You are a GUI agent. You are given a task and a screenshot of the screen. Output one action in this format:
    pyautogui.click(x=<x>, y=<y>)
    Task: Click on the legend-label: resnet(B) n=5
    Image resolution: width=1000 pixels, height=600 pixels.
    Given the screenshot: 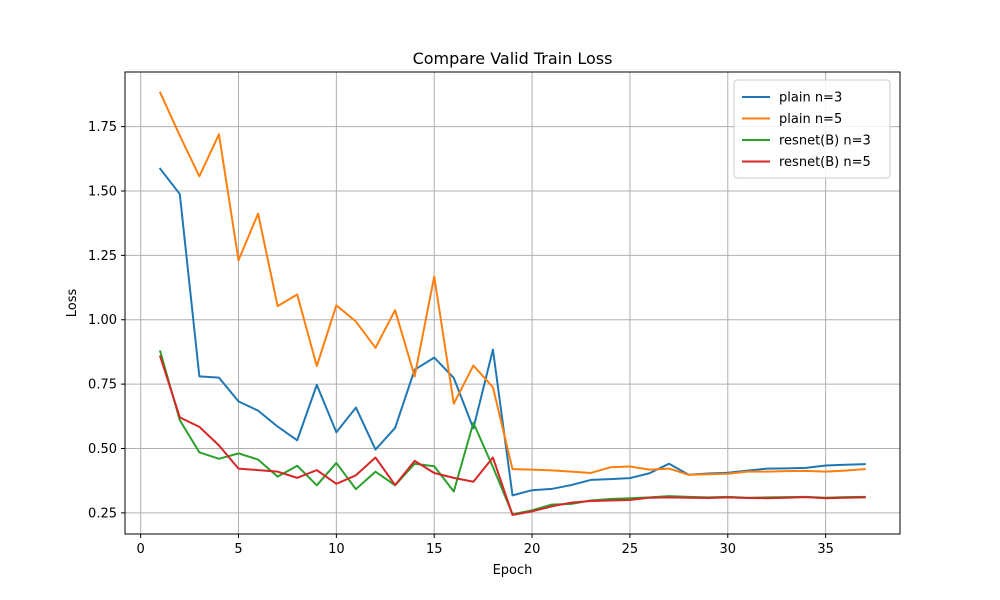 What is the action you would take?
    pyautogui.click(x=825, y=162)
    